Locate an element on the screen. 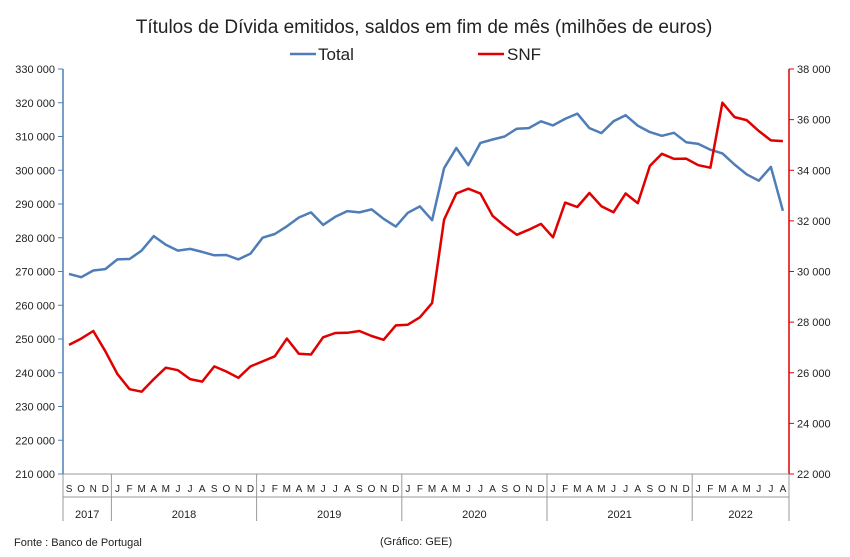 The height and width of the screenshot is (557, 850). y-left-tick-label: 210 000 is located at coordinates (35, 475).